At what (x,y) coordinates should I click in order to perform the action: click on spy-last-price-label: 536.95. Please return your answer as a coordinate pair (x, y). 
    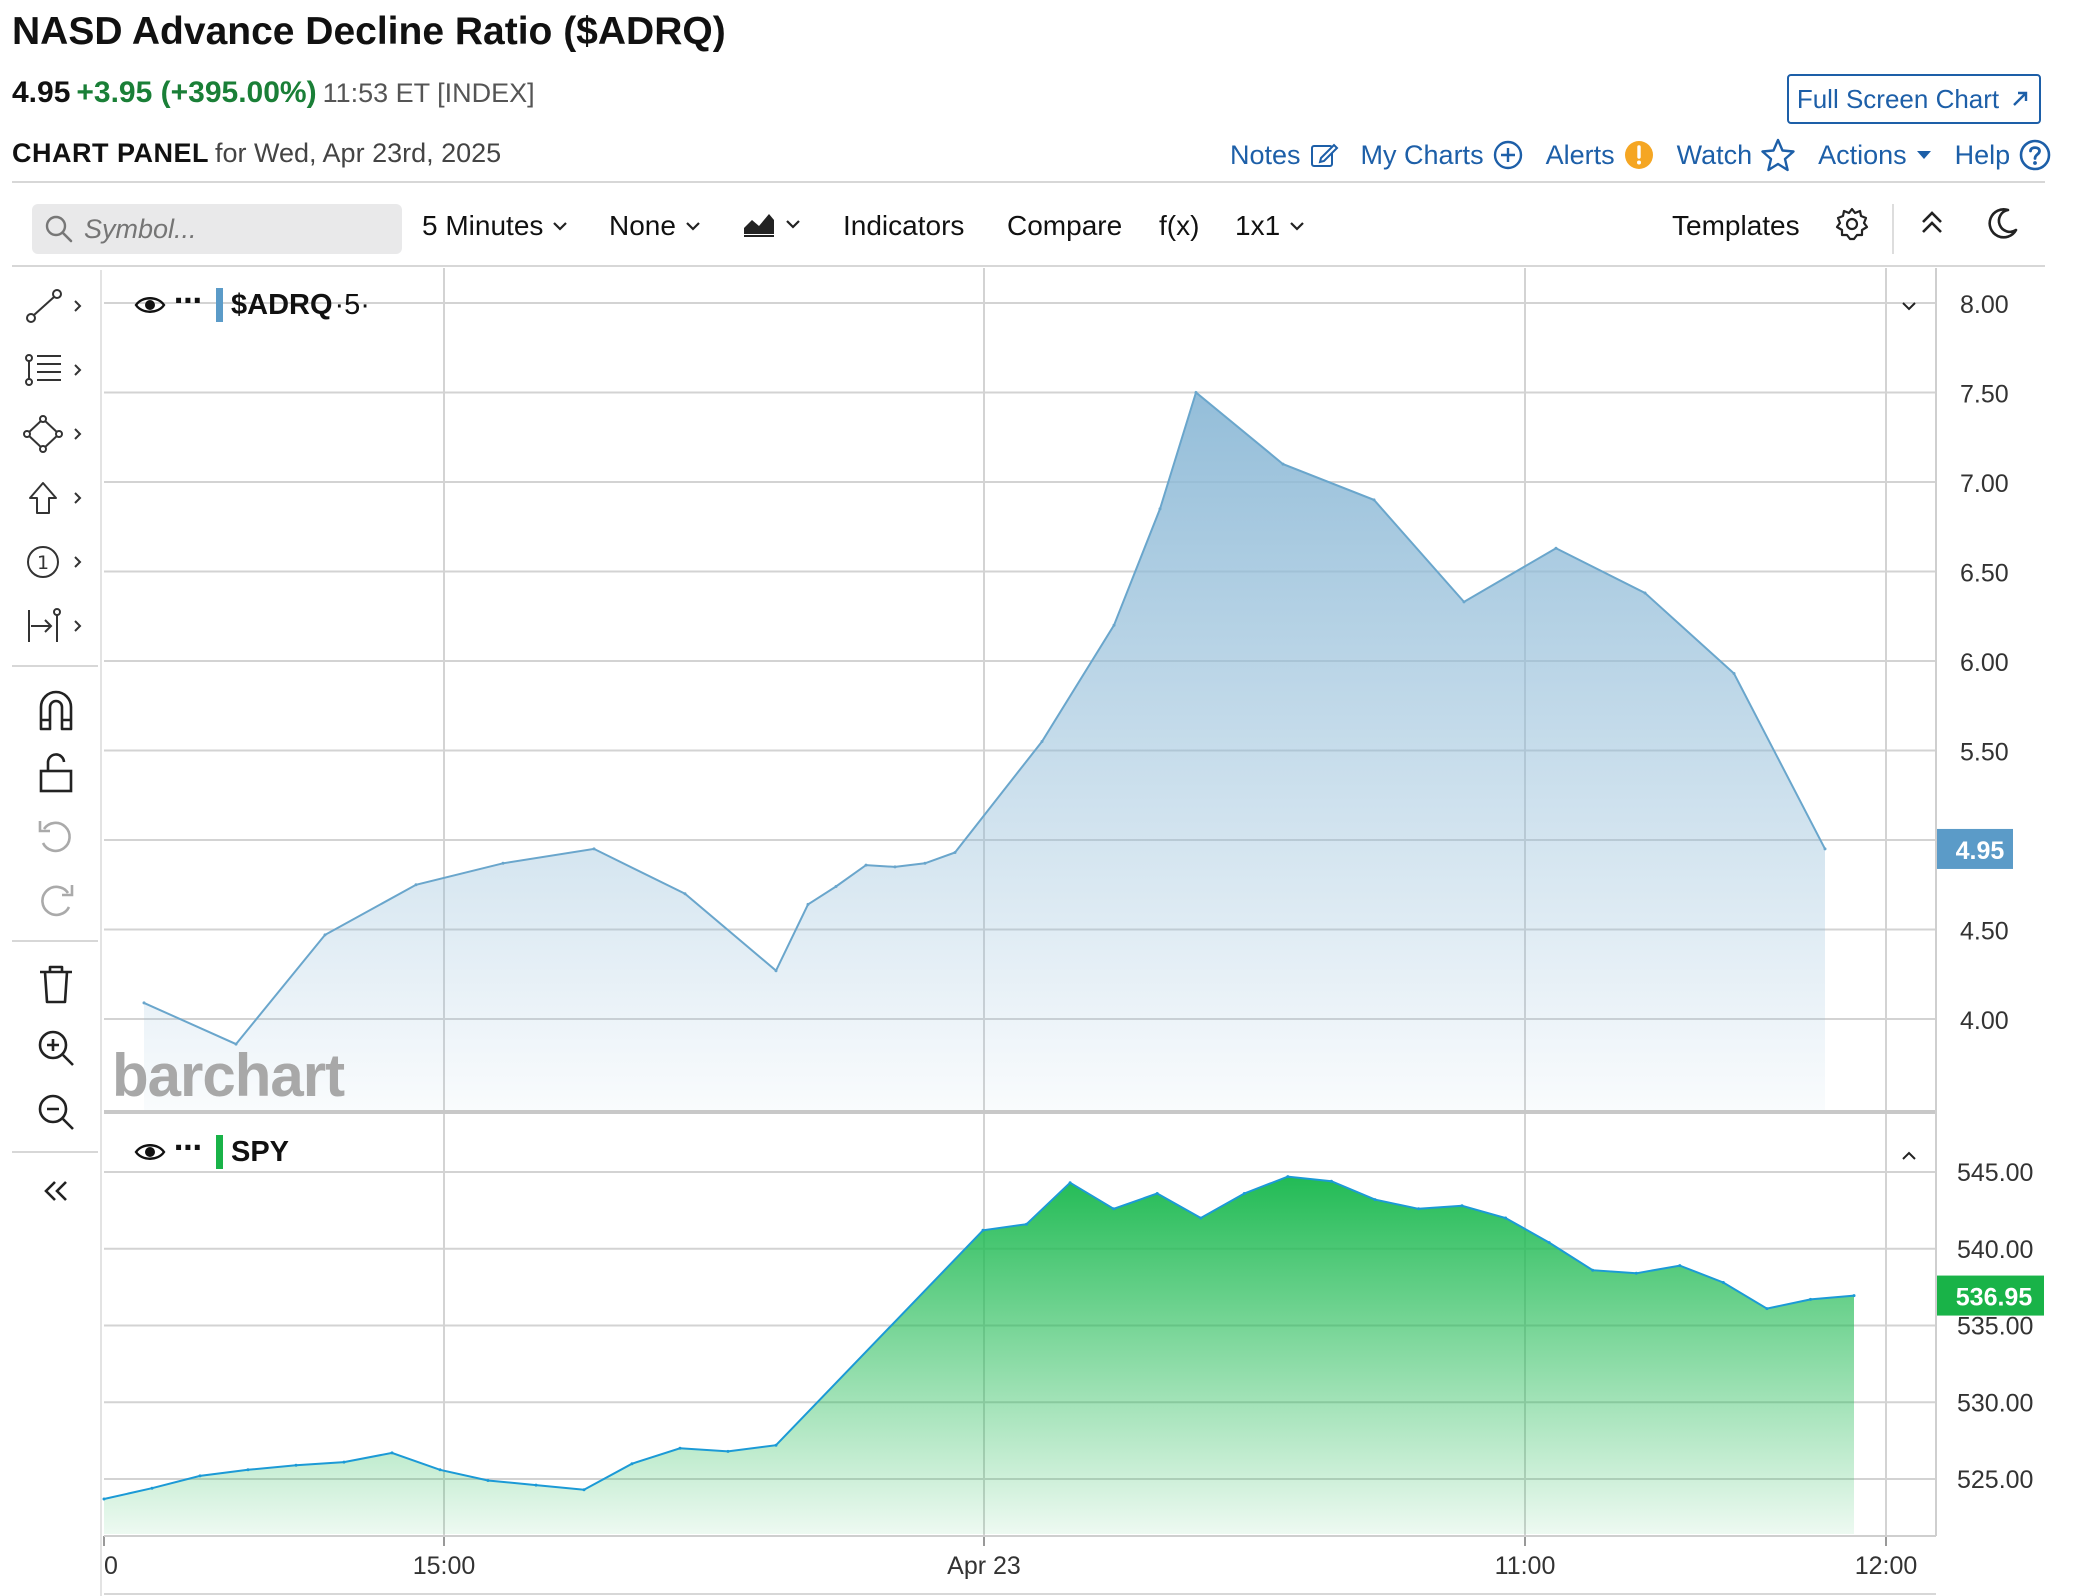
    Looking at the image, I should click on (1994, 1298).